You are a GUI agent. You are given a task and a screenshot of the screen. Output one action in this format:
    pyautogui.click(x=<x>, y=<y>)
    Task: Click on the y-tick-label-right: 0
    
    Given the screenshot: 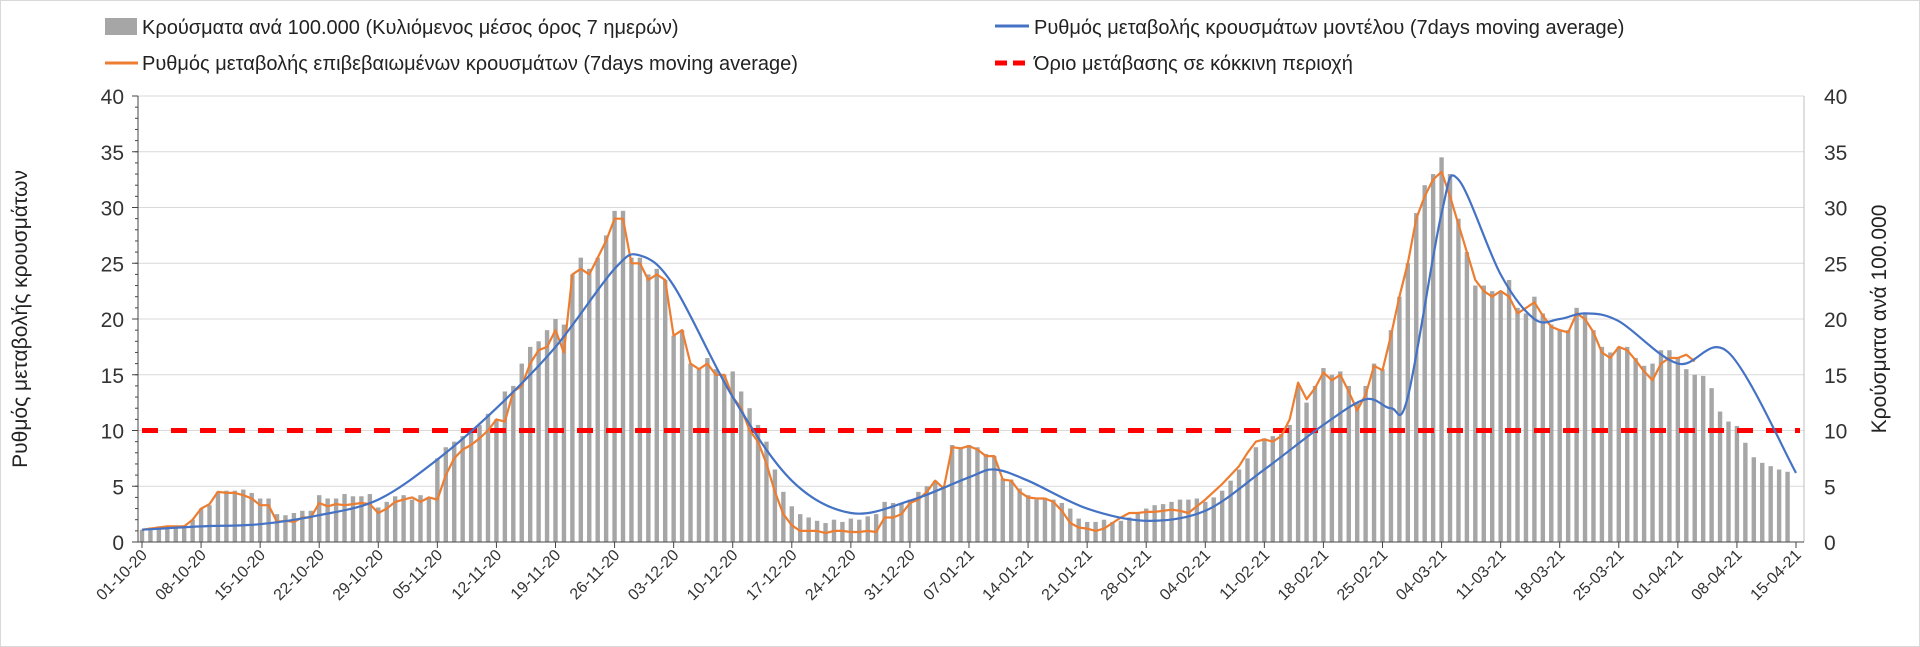 What is the action you would take?
    pyautogui.click(x=1830, y=543)
    